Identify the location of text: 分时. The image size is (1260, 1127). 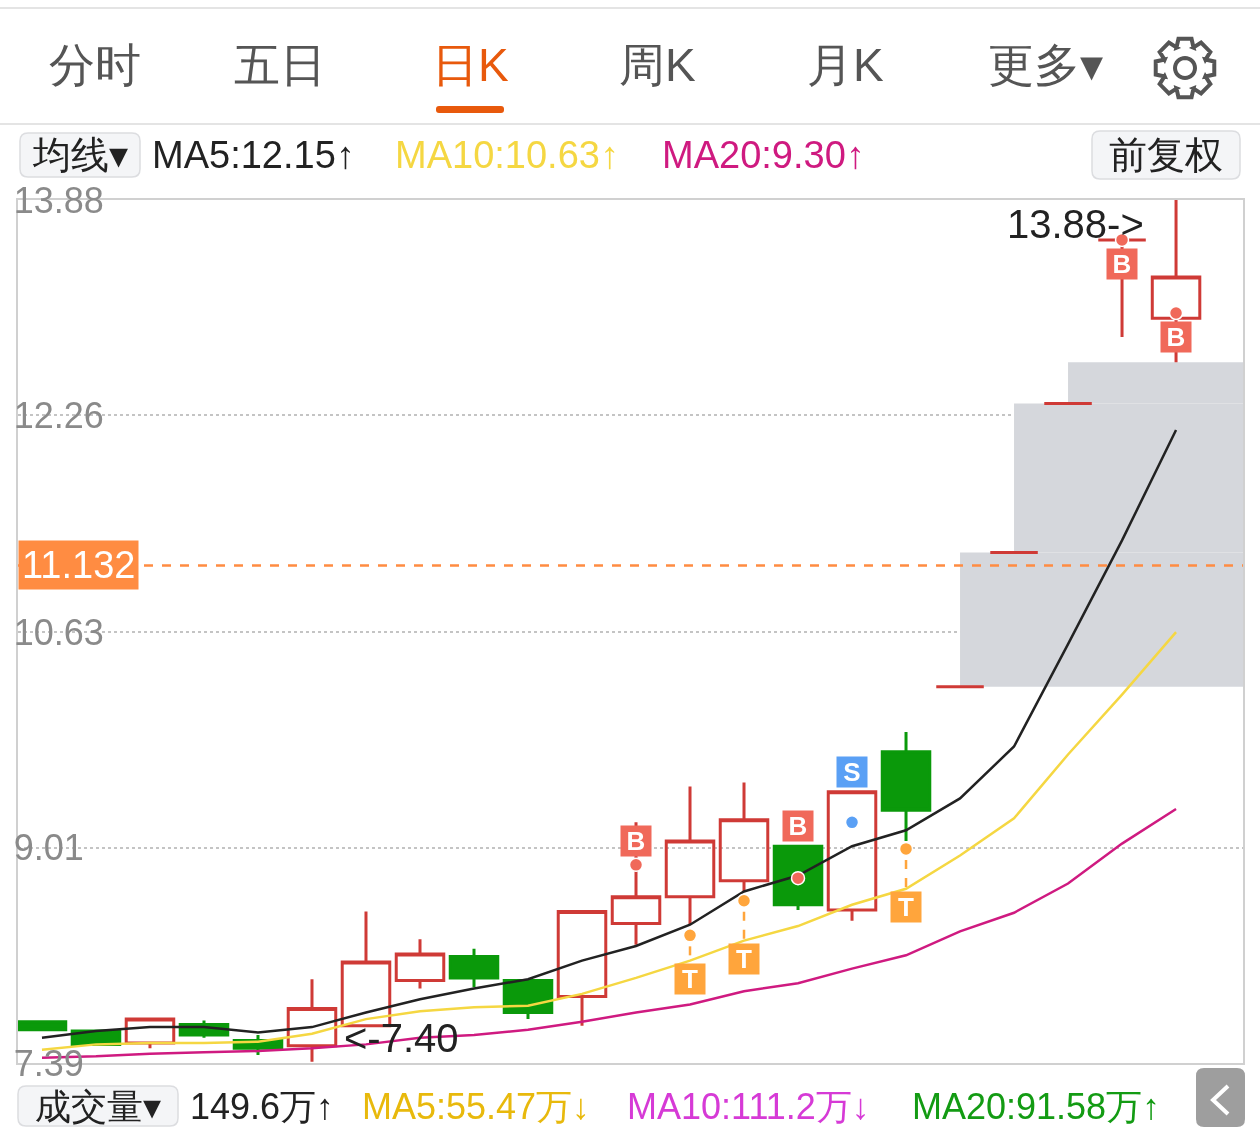
(95, 65).